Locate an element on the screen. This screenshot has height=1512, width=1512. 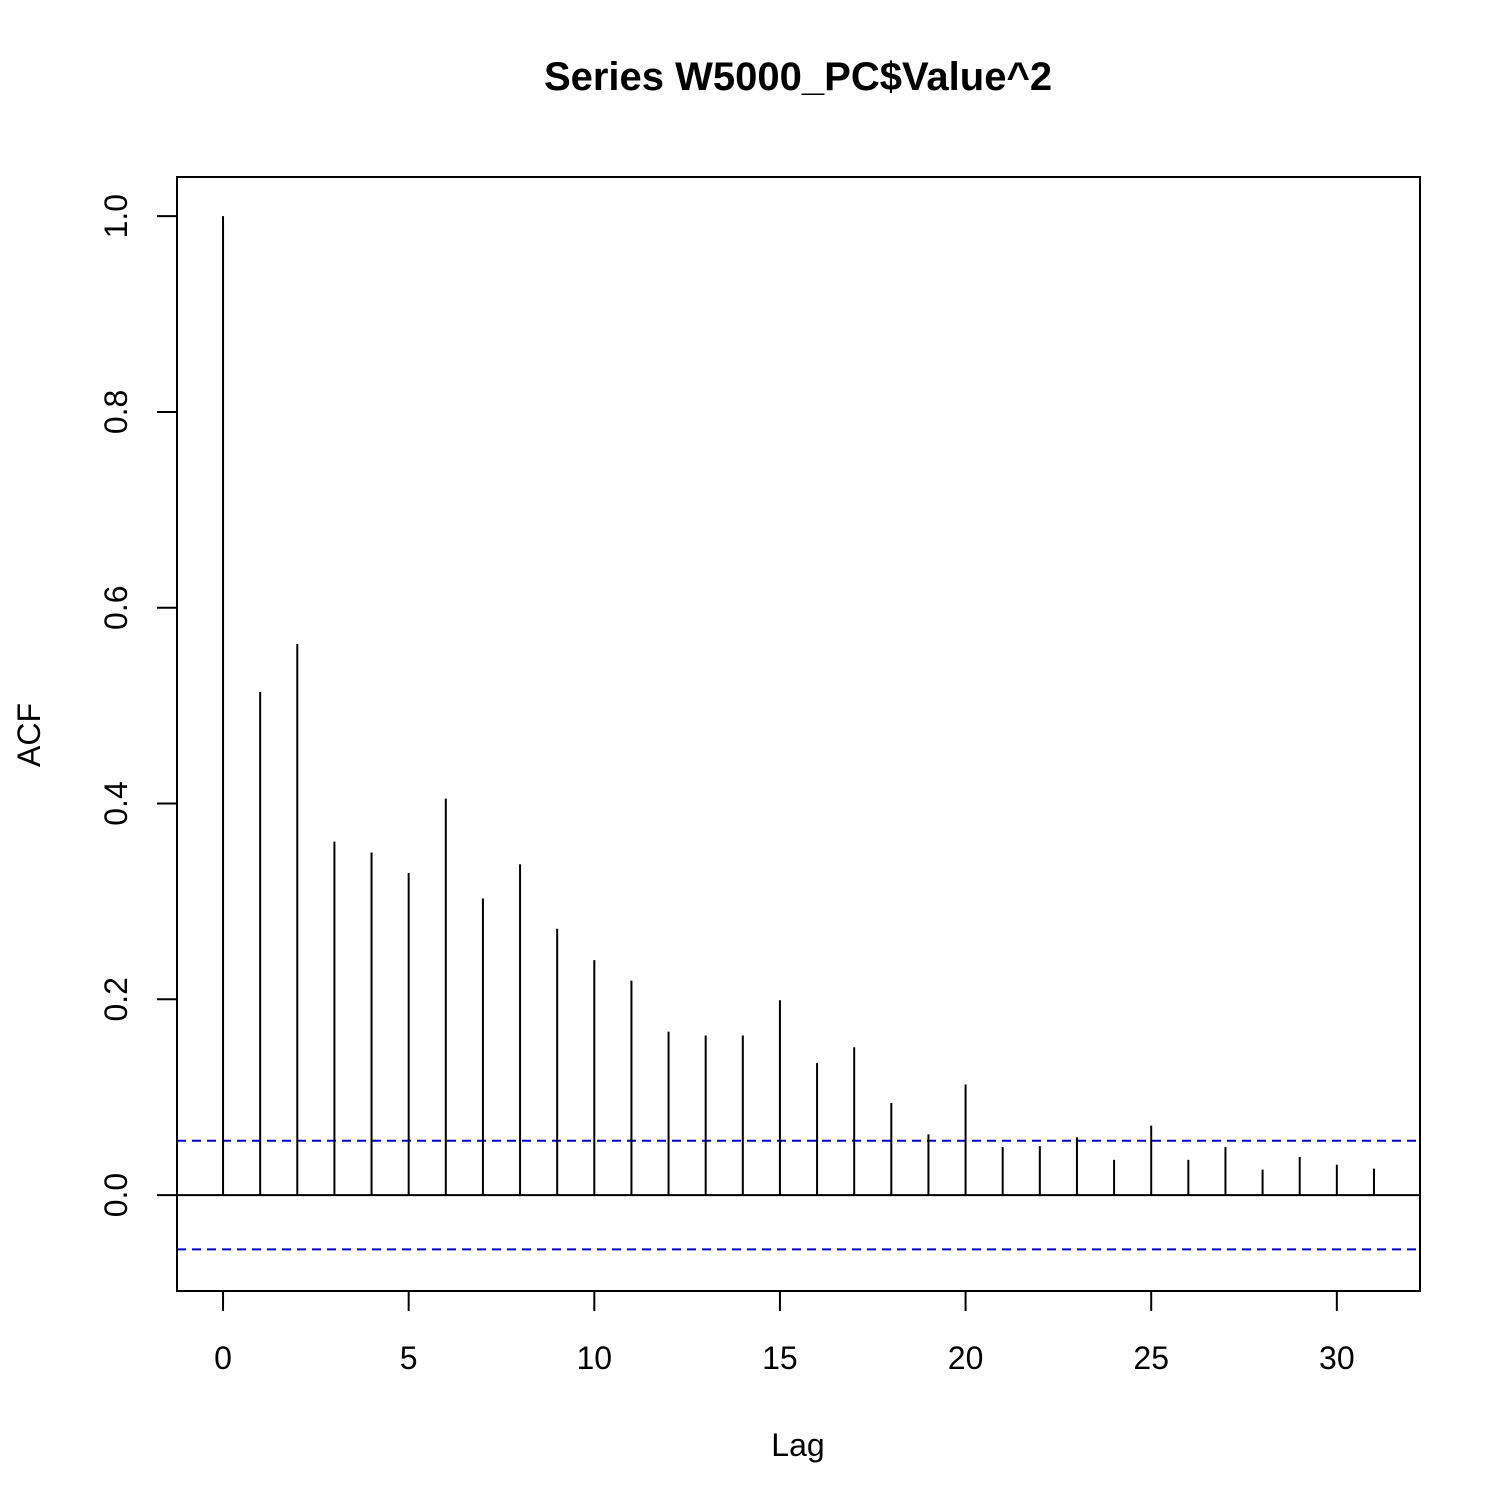
chart-title: Series W5000_PC$Value^2 is located at coordinates (798, 77).